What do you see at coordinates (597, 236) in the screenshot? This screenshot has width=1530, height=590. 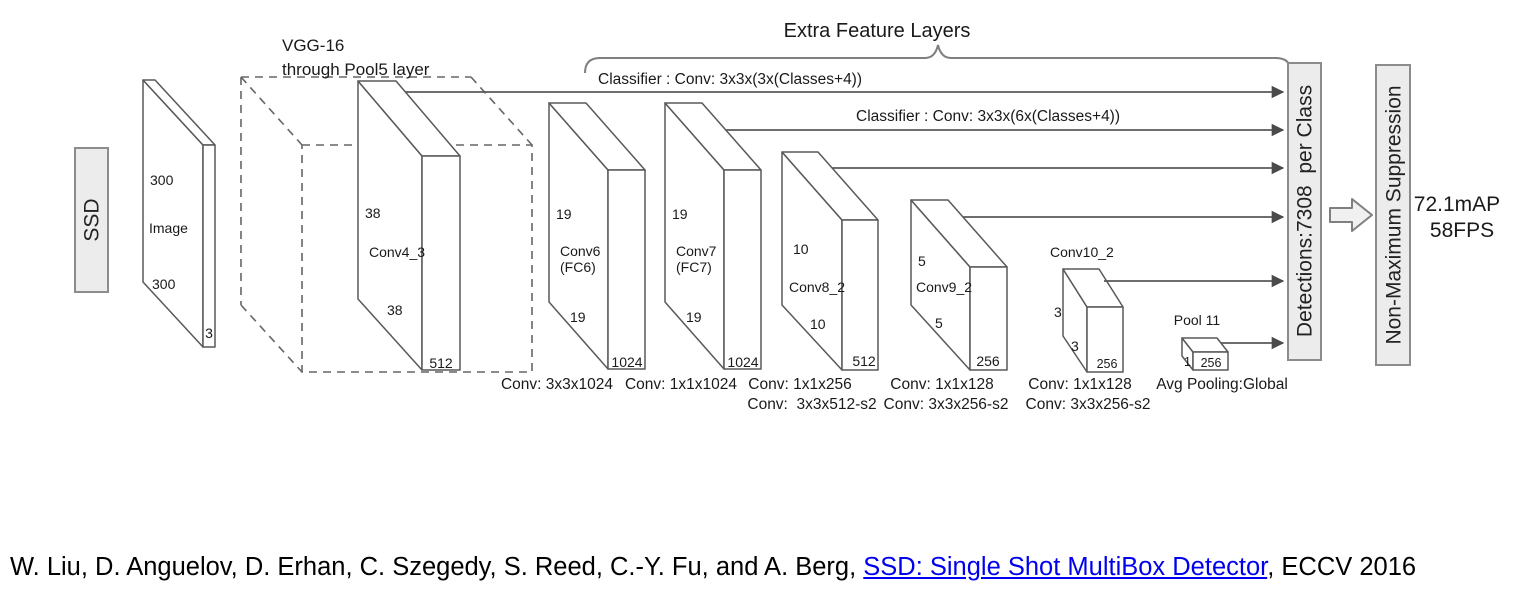 I see `layer-conv6: 19 Conv6 (FC6) 19 1024` at bounding box center [597, 236].